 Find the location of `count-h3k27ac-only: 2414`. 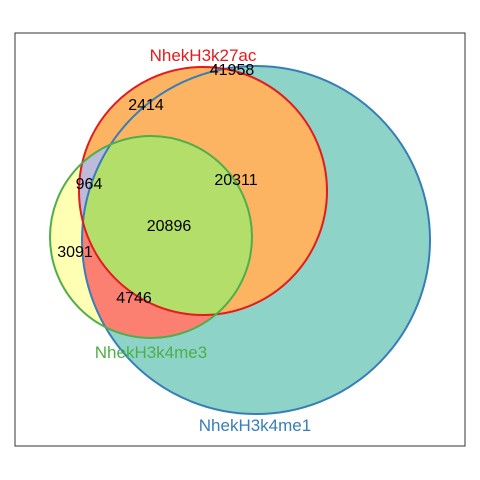

count-h3k27ac-only: 2414 is located at coordinates (146, 105).